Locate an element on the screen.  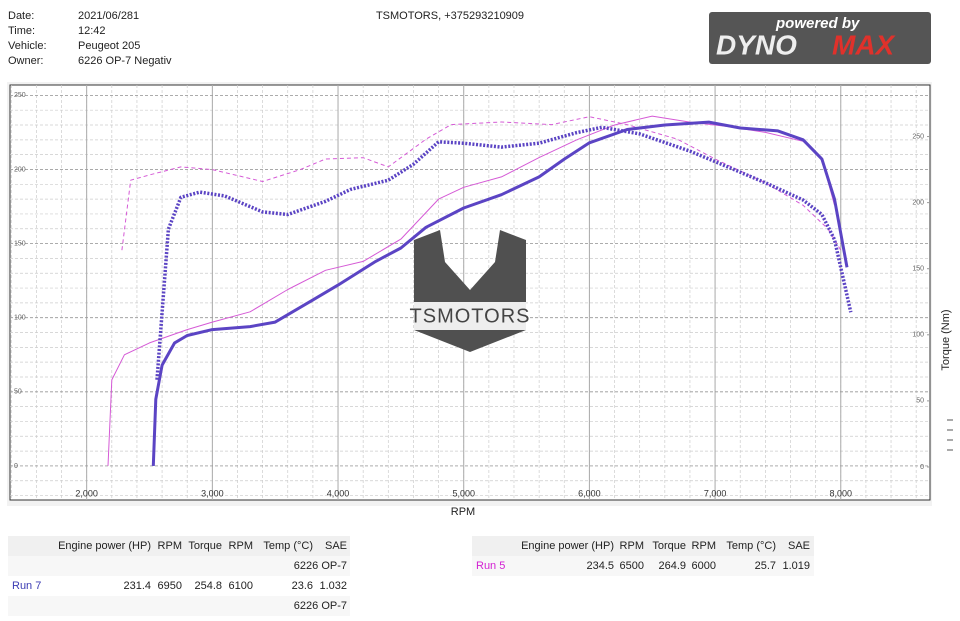
field-label: Date: is located at coordinates (21, 16).